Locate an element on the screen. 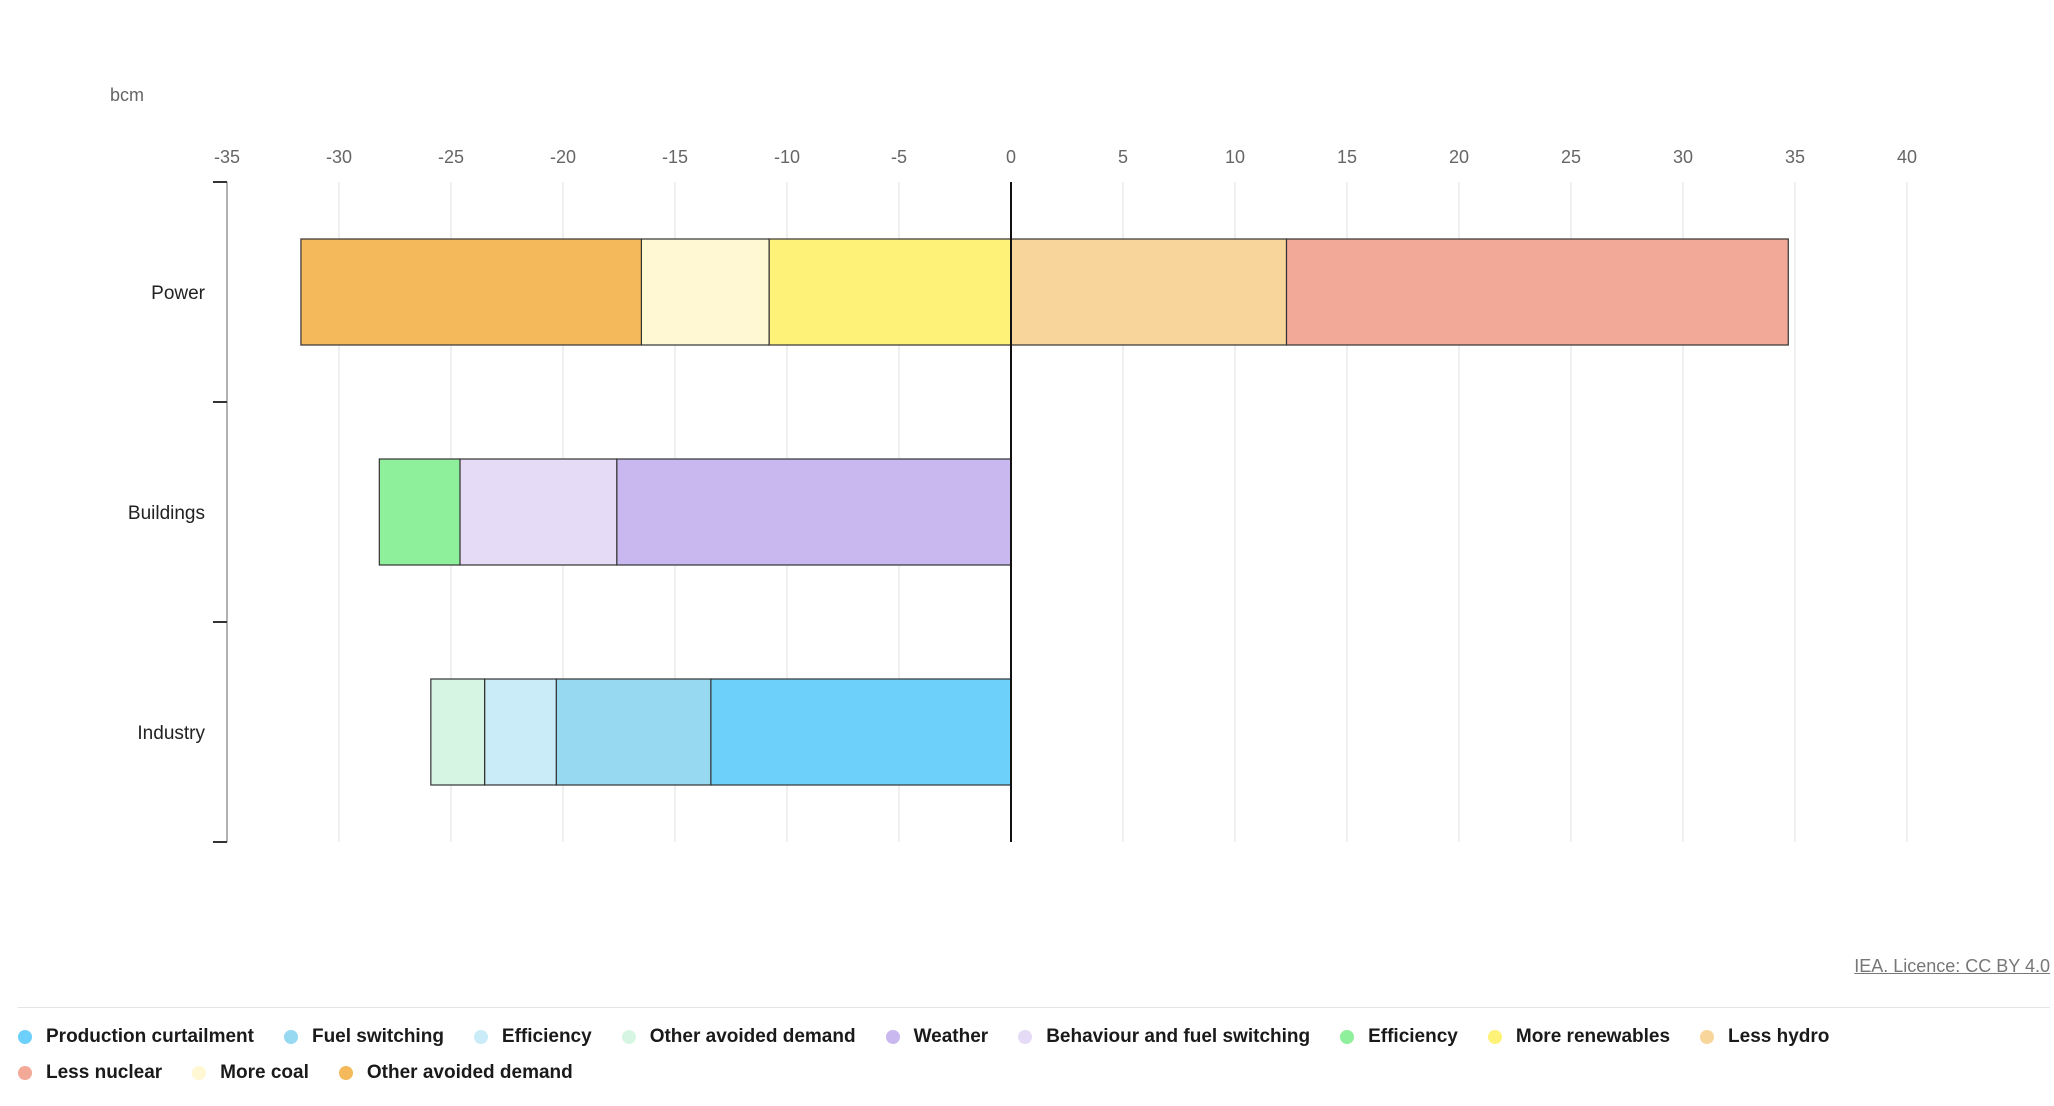 The width and height of the screenshot is (2054, 1106). category-labels: Power Buildings Industry is located at coordinates (167, 513).